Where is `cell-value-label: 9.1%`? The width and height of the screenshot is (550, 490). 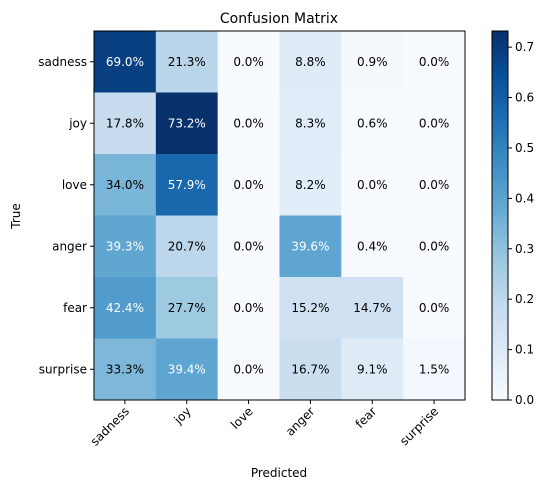 cell-value-label: 9.1% is located at coordinates (372, 369).